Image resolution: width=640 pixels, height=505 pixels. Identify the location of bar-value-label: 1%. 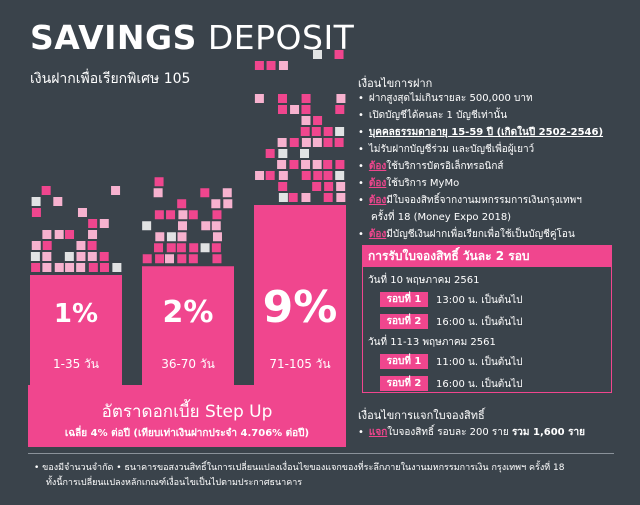
(76, 314).